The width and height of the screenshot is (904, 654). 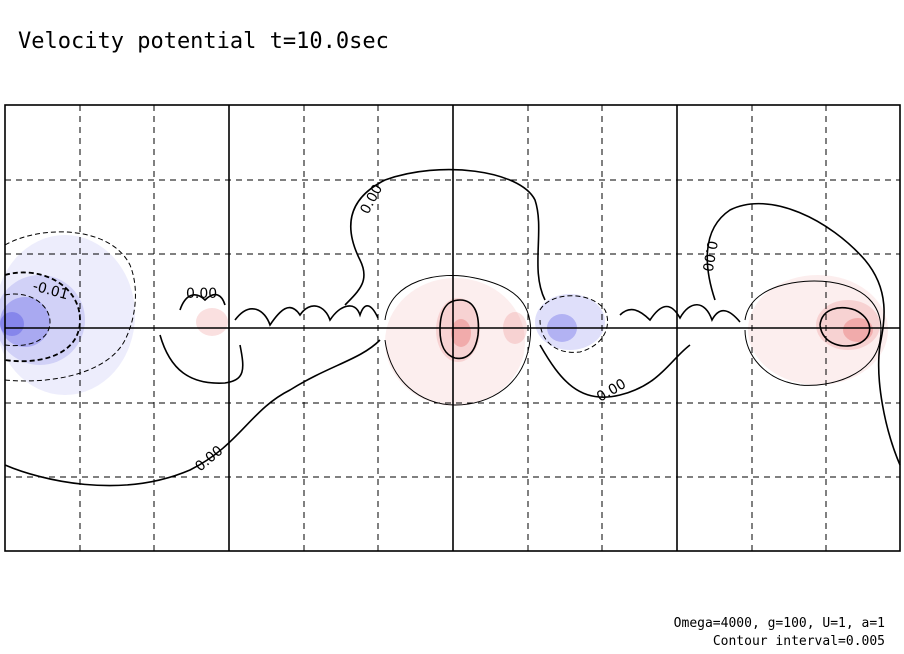 What do you see at coordinates (779, 623) in the screenshot?
I see `annotation: Omega=4000, g=100, U=1, a=1` at bounding box center [779, 623].